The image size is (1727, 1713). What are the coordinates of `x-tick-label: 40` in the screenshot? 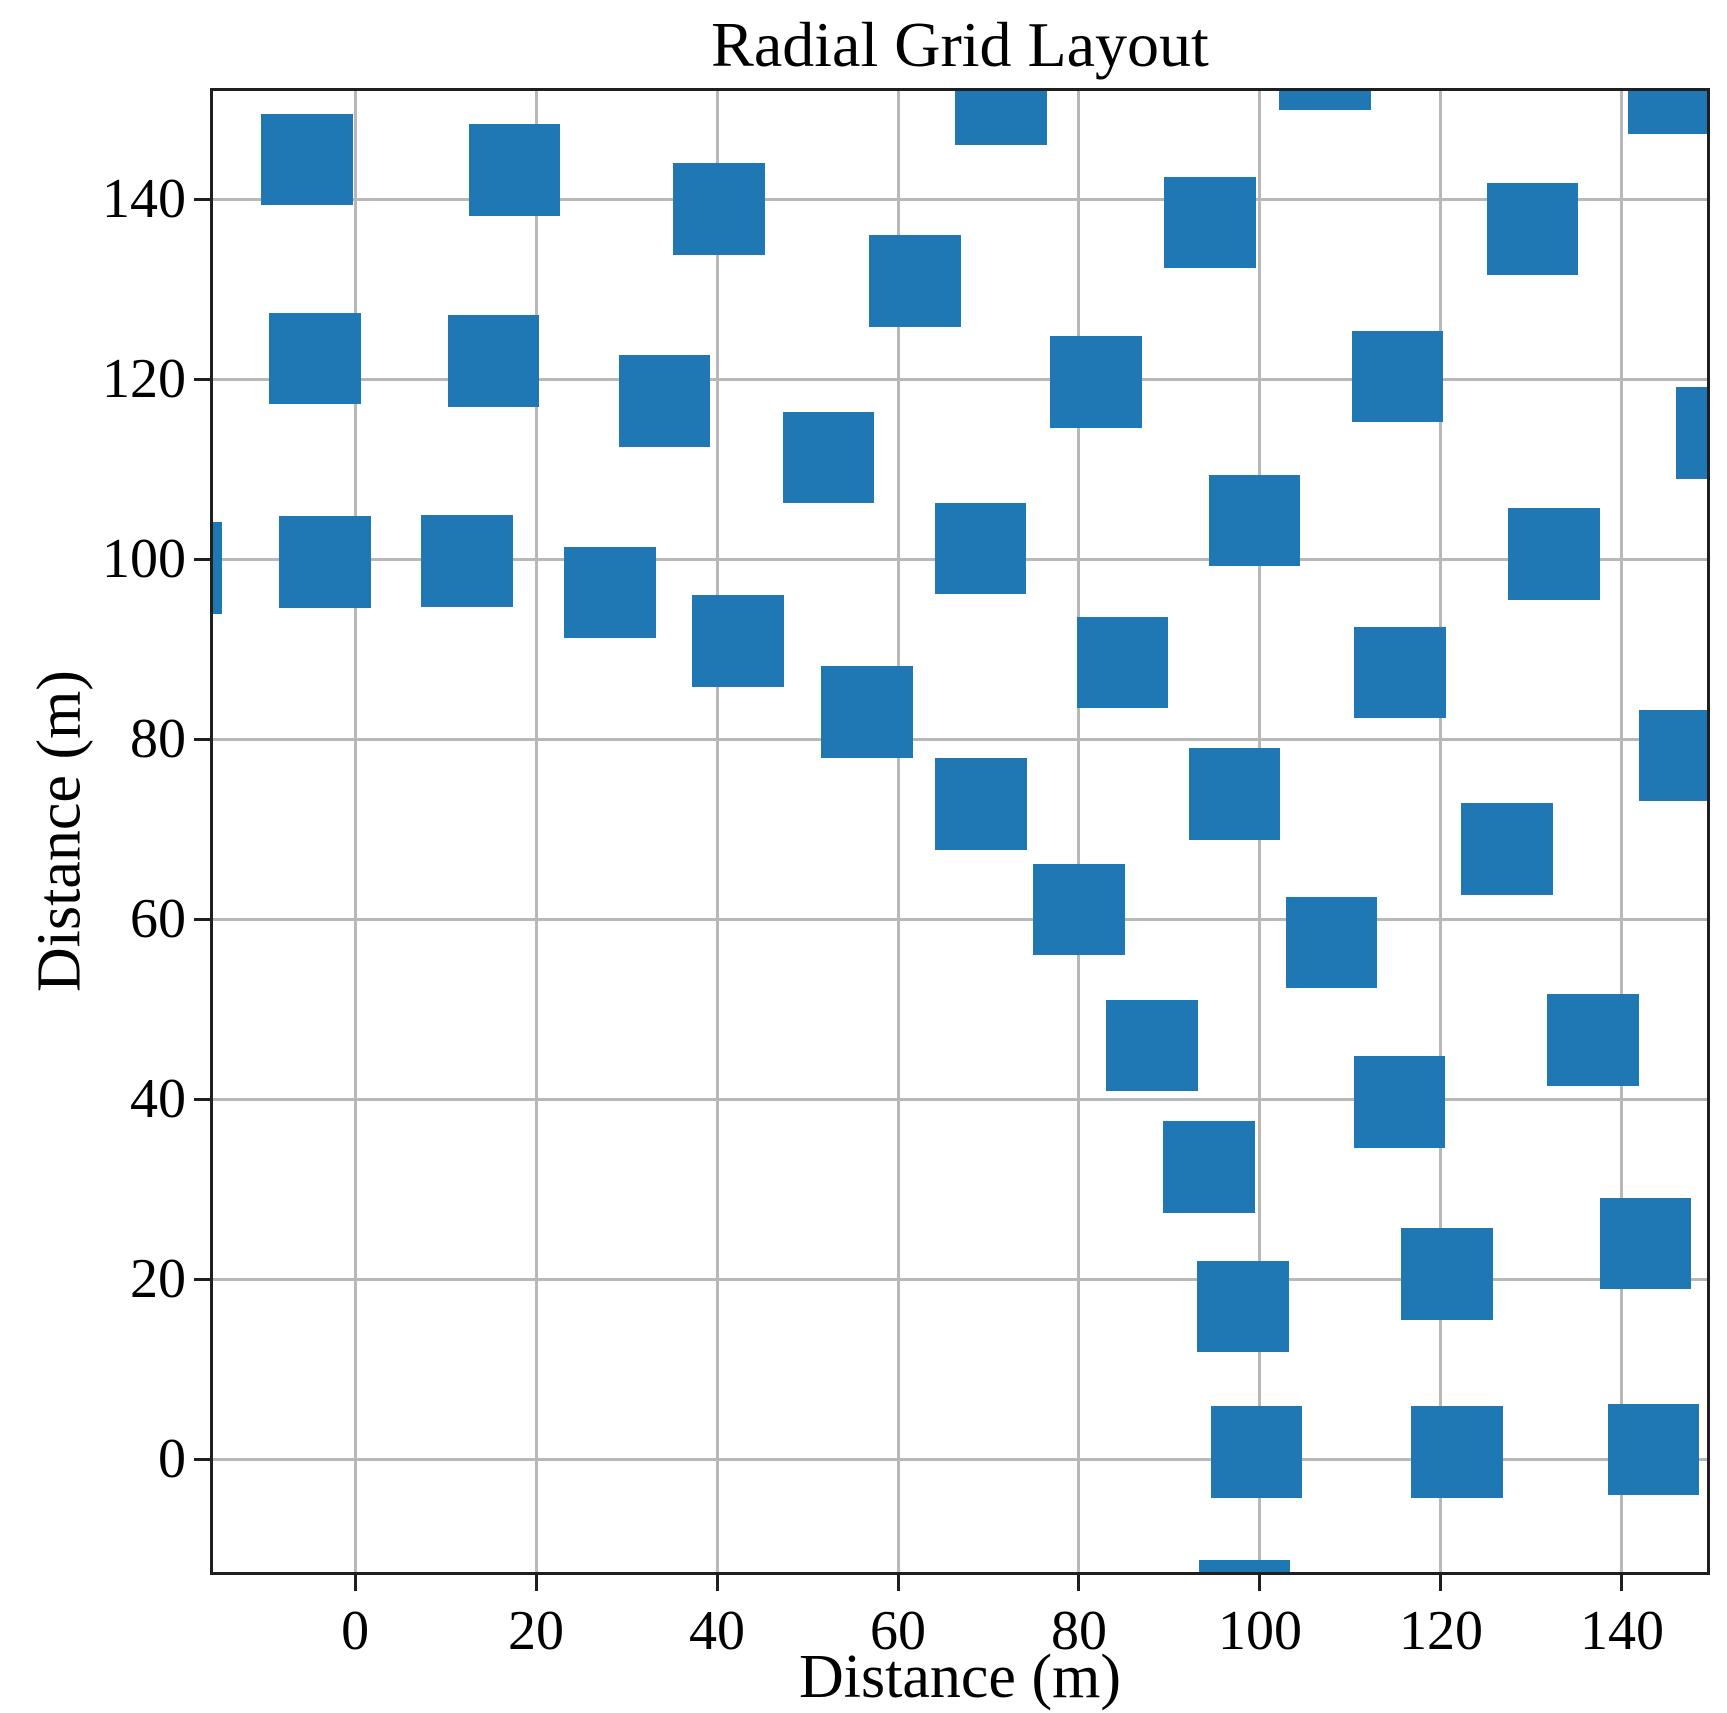 It's located at (717, 1631).